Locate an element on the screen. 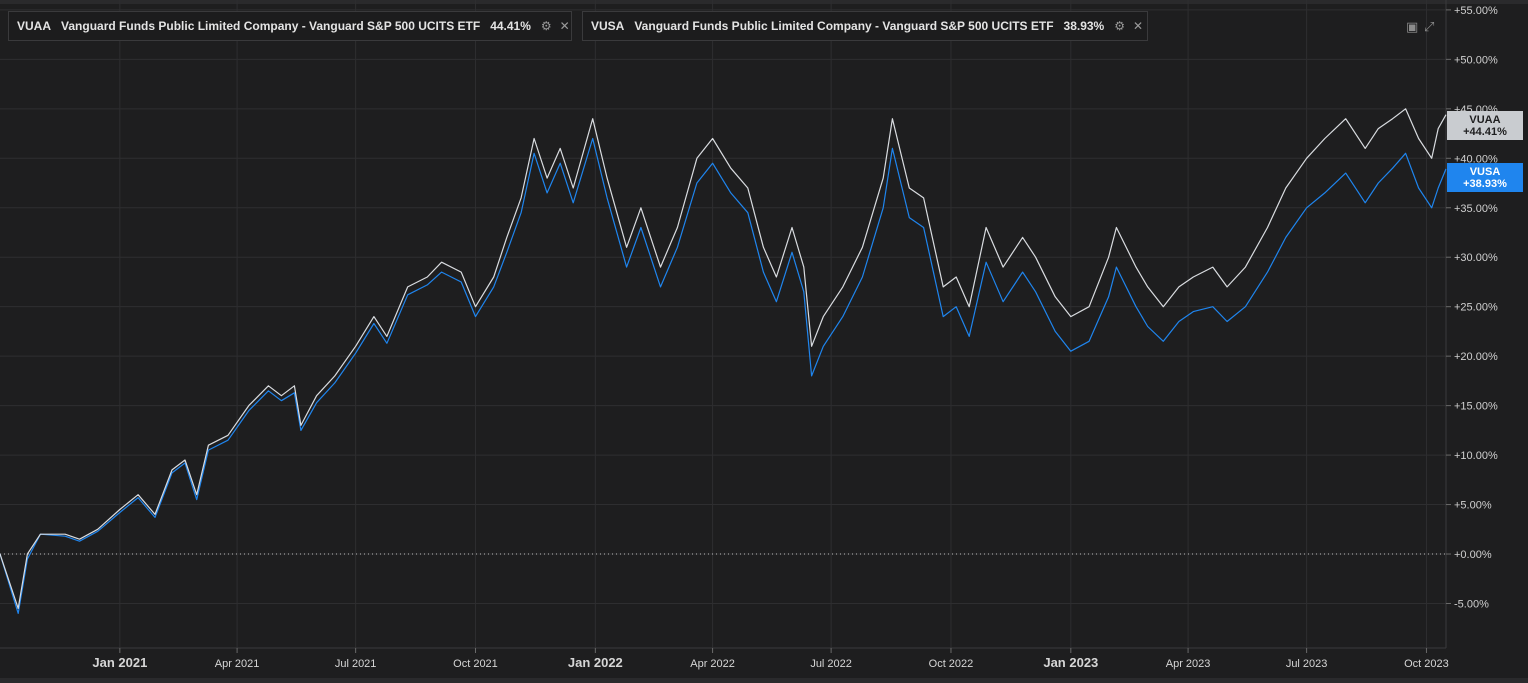 The height and width of the screenshot is (683, 1528). y-tick-label: +35.00% is located at coordinates (1476, 209).